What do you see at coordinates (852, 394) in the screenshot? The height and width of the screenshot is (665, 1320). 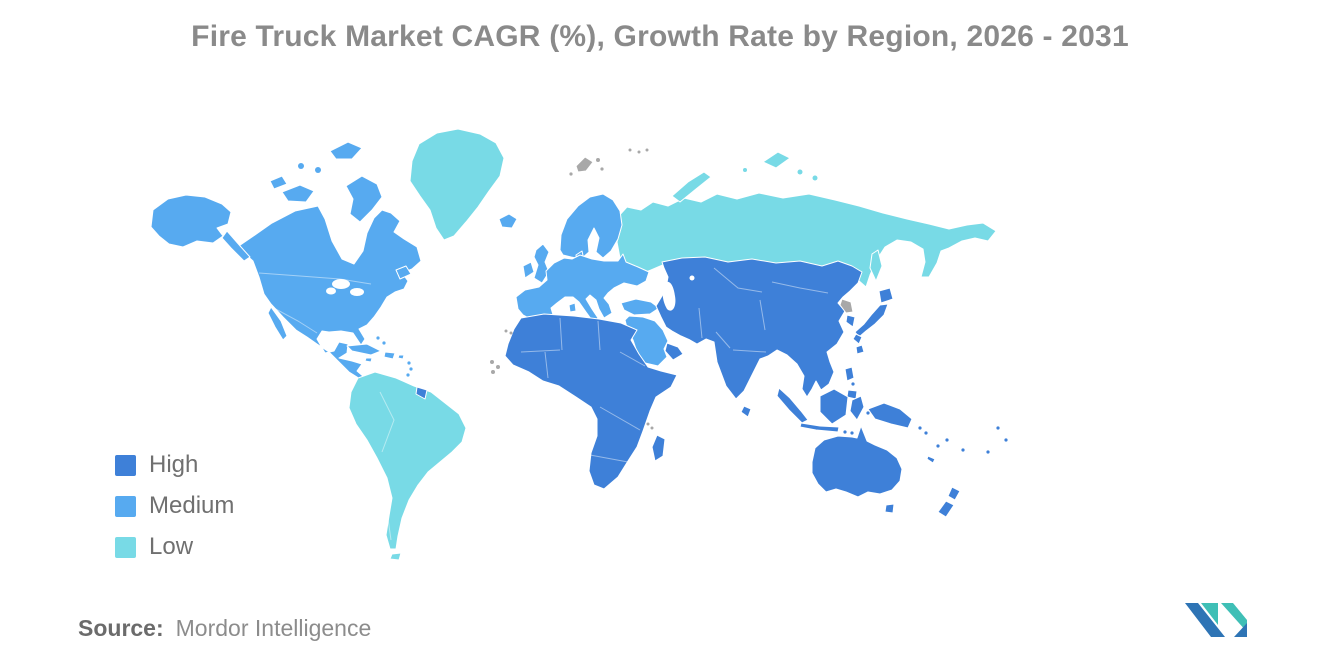 I see `region-mindanao` at bounding box center [852, 394].